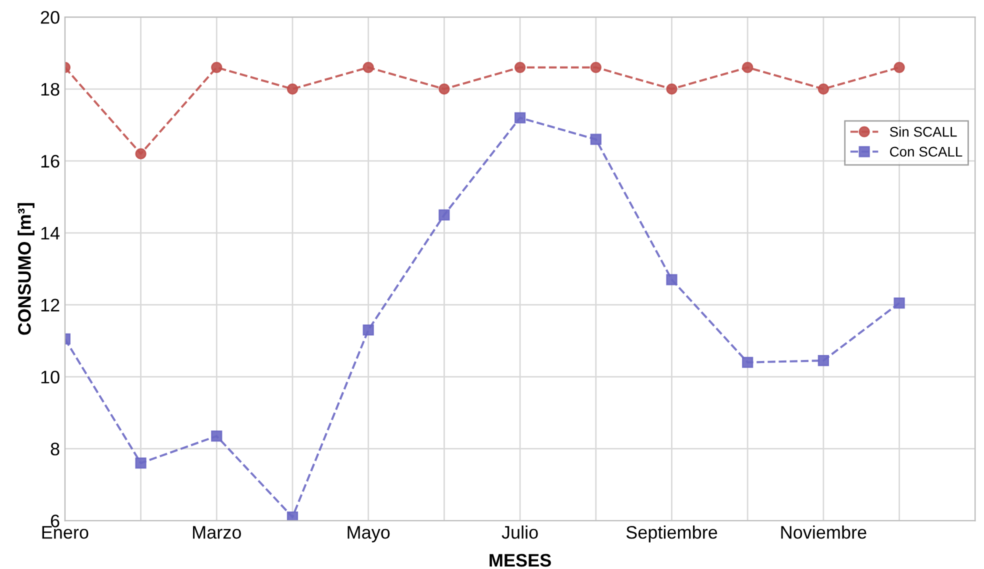 This screenshot has width=984, height=569. Describe the element at coordinates (50, 233) in the screenshot. I see `y-tick-label: 14` at that location.